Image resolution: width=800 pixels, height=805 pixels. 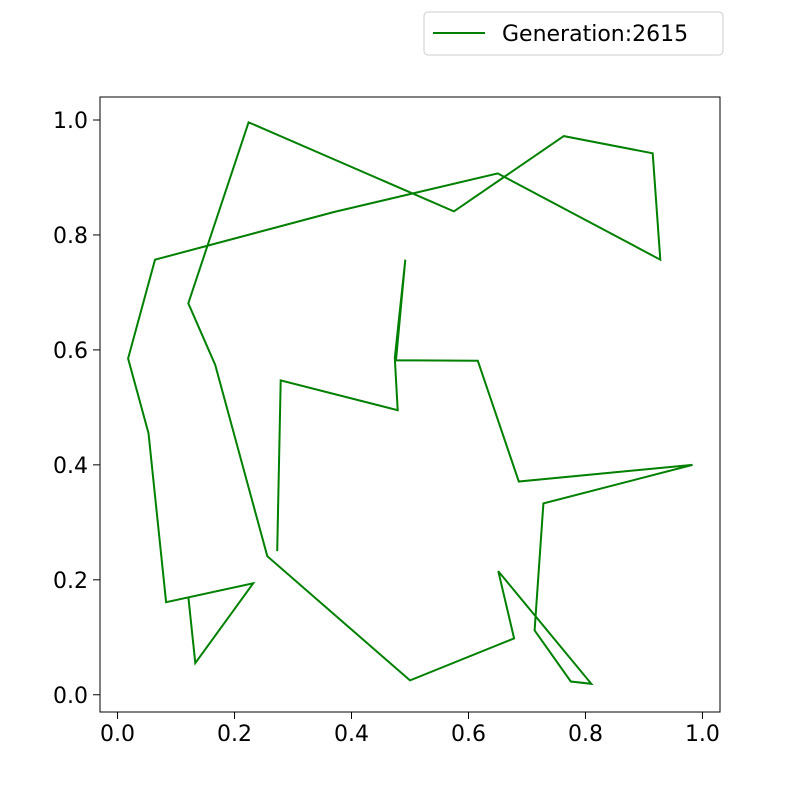 What do you see at coordinates (70, 581) in the screenshot?
I see `y-tick-label: 0.2` at bounding box center [70, 581].